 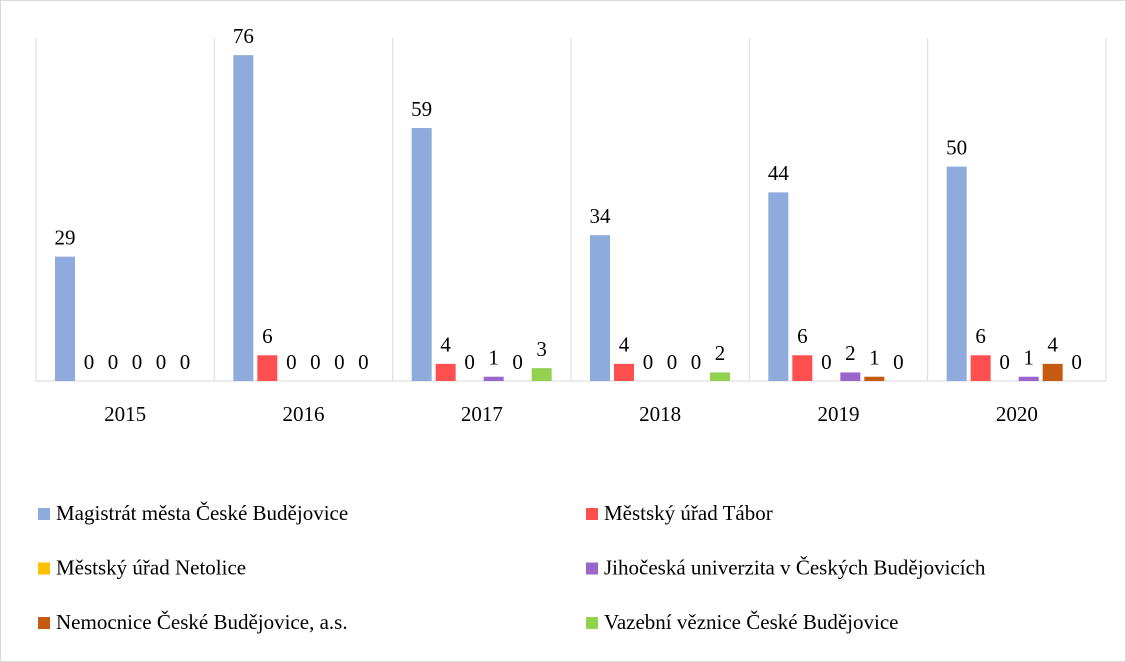 What do you see at coordinates (304, 414) in the screenshot?
I see `x-tick-label: 2016` at bounding box center [304, 414].